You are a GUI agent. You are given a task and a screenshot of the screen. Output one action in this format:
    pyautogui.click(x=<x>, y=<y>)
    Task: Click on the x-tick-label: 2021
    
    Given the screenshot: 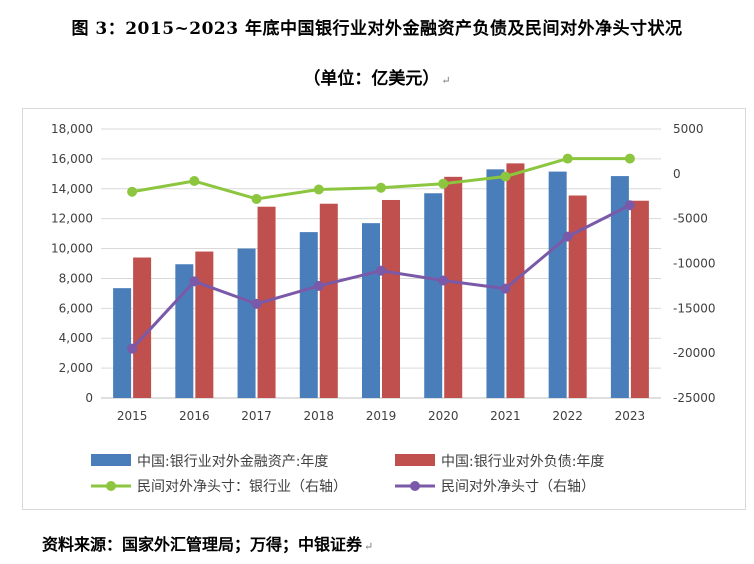 What is the action you would take?
    pyautogui.click(x=505, y=416)
    